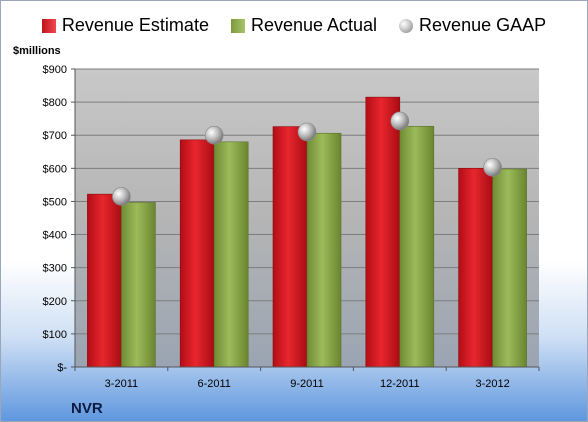 This screenshot has height=422, width=588. Describe the element at coordinates (213, 384) in the screenshot. I see `x-tick-label: 6-2011` at that location.